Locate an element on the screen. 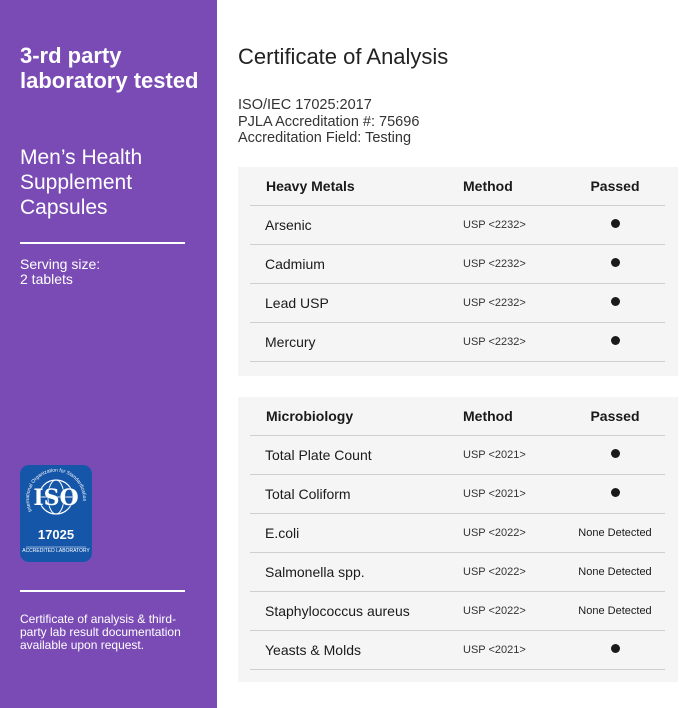  column-header: Microbiology is located at coordinates (310, 416).